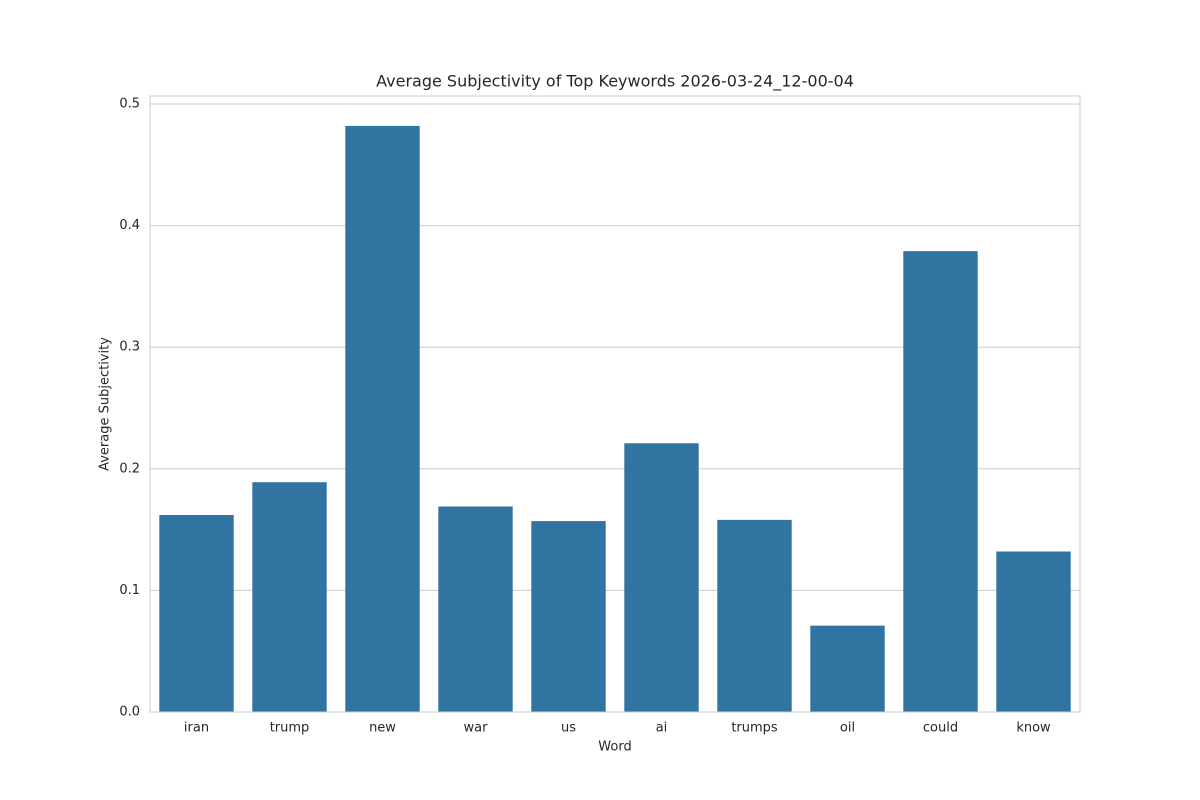  What do you see at coordinates (129, 590) in the screenshot?
I see `y-tick-label: 0.1` at bounding box center [129, 590].